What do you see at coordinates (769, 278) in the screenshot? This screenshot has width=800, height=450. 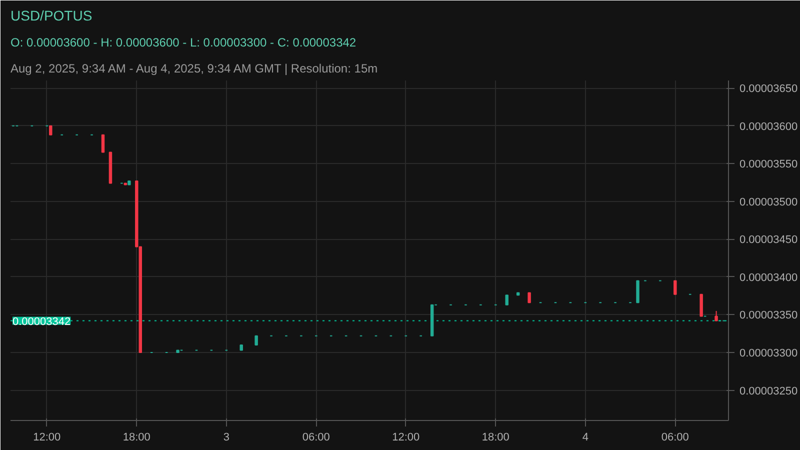 I see `y-tick-label: 0.00003400` at bounding box center [769, 278].